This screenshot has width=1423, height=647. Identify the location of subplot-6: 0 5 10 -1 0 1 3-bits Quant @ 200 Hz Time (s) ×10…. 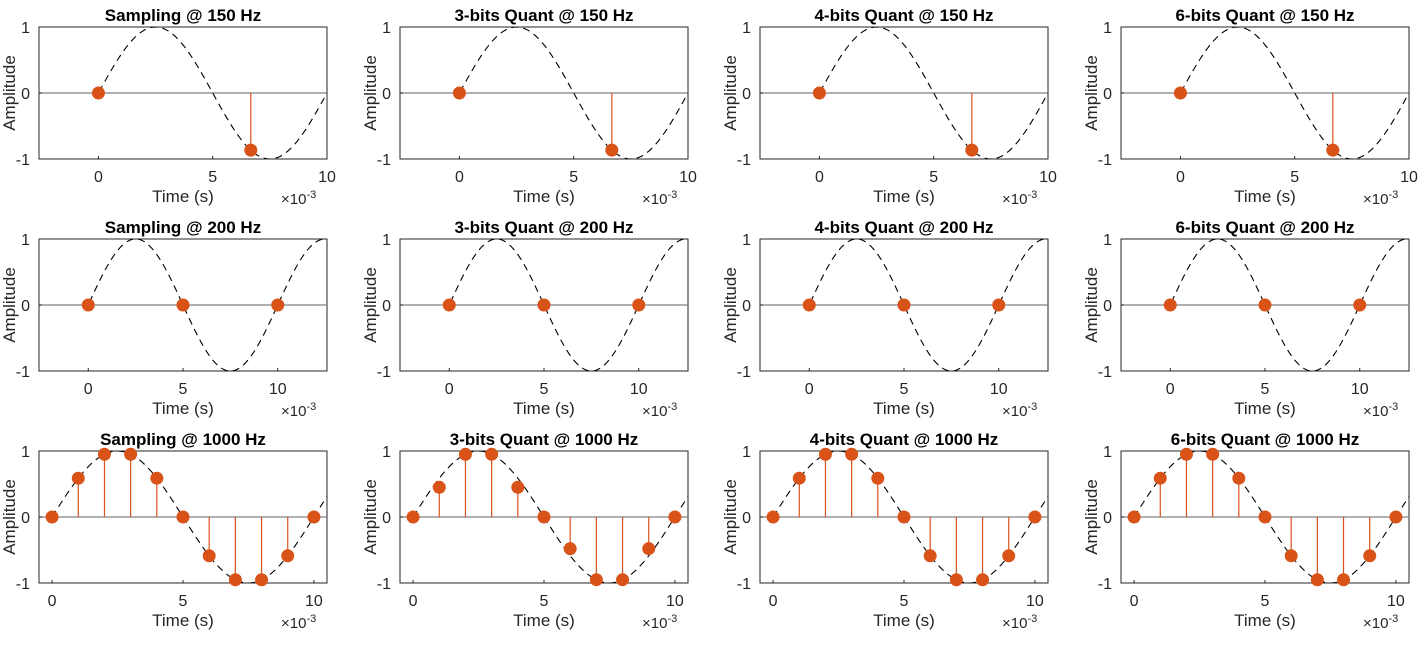
(525, 319).